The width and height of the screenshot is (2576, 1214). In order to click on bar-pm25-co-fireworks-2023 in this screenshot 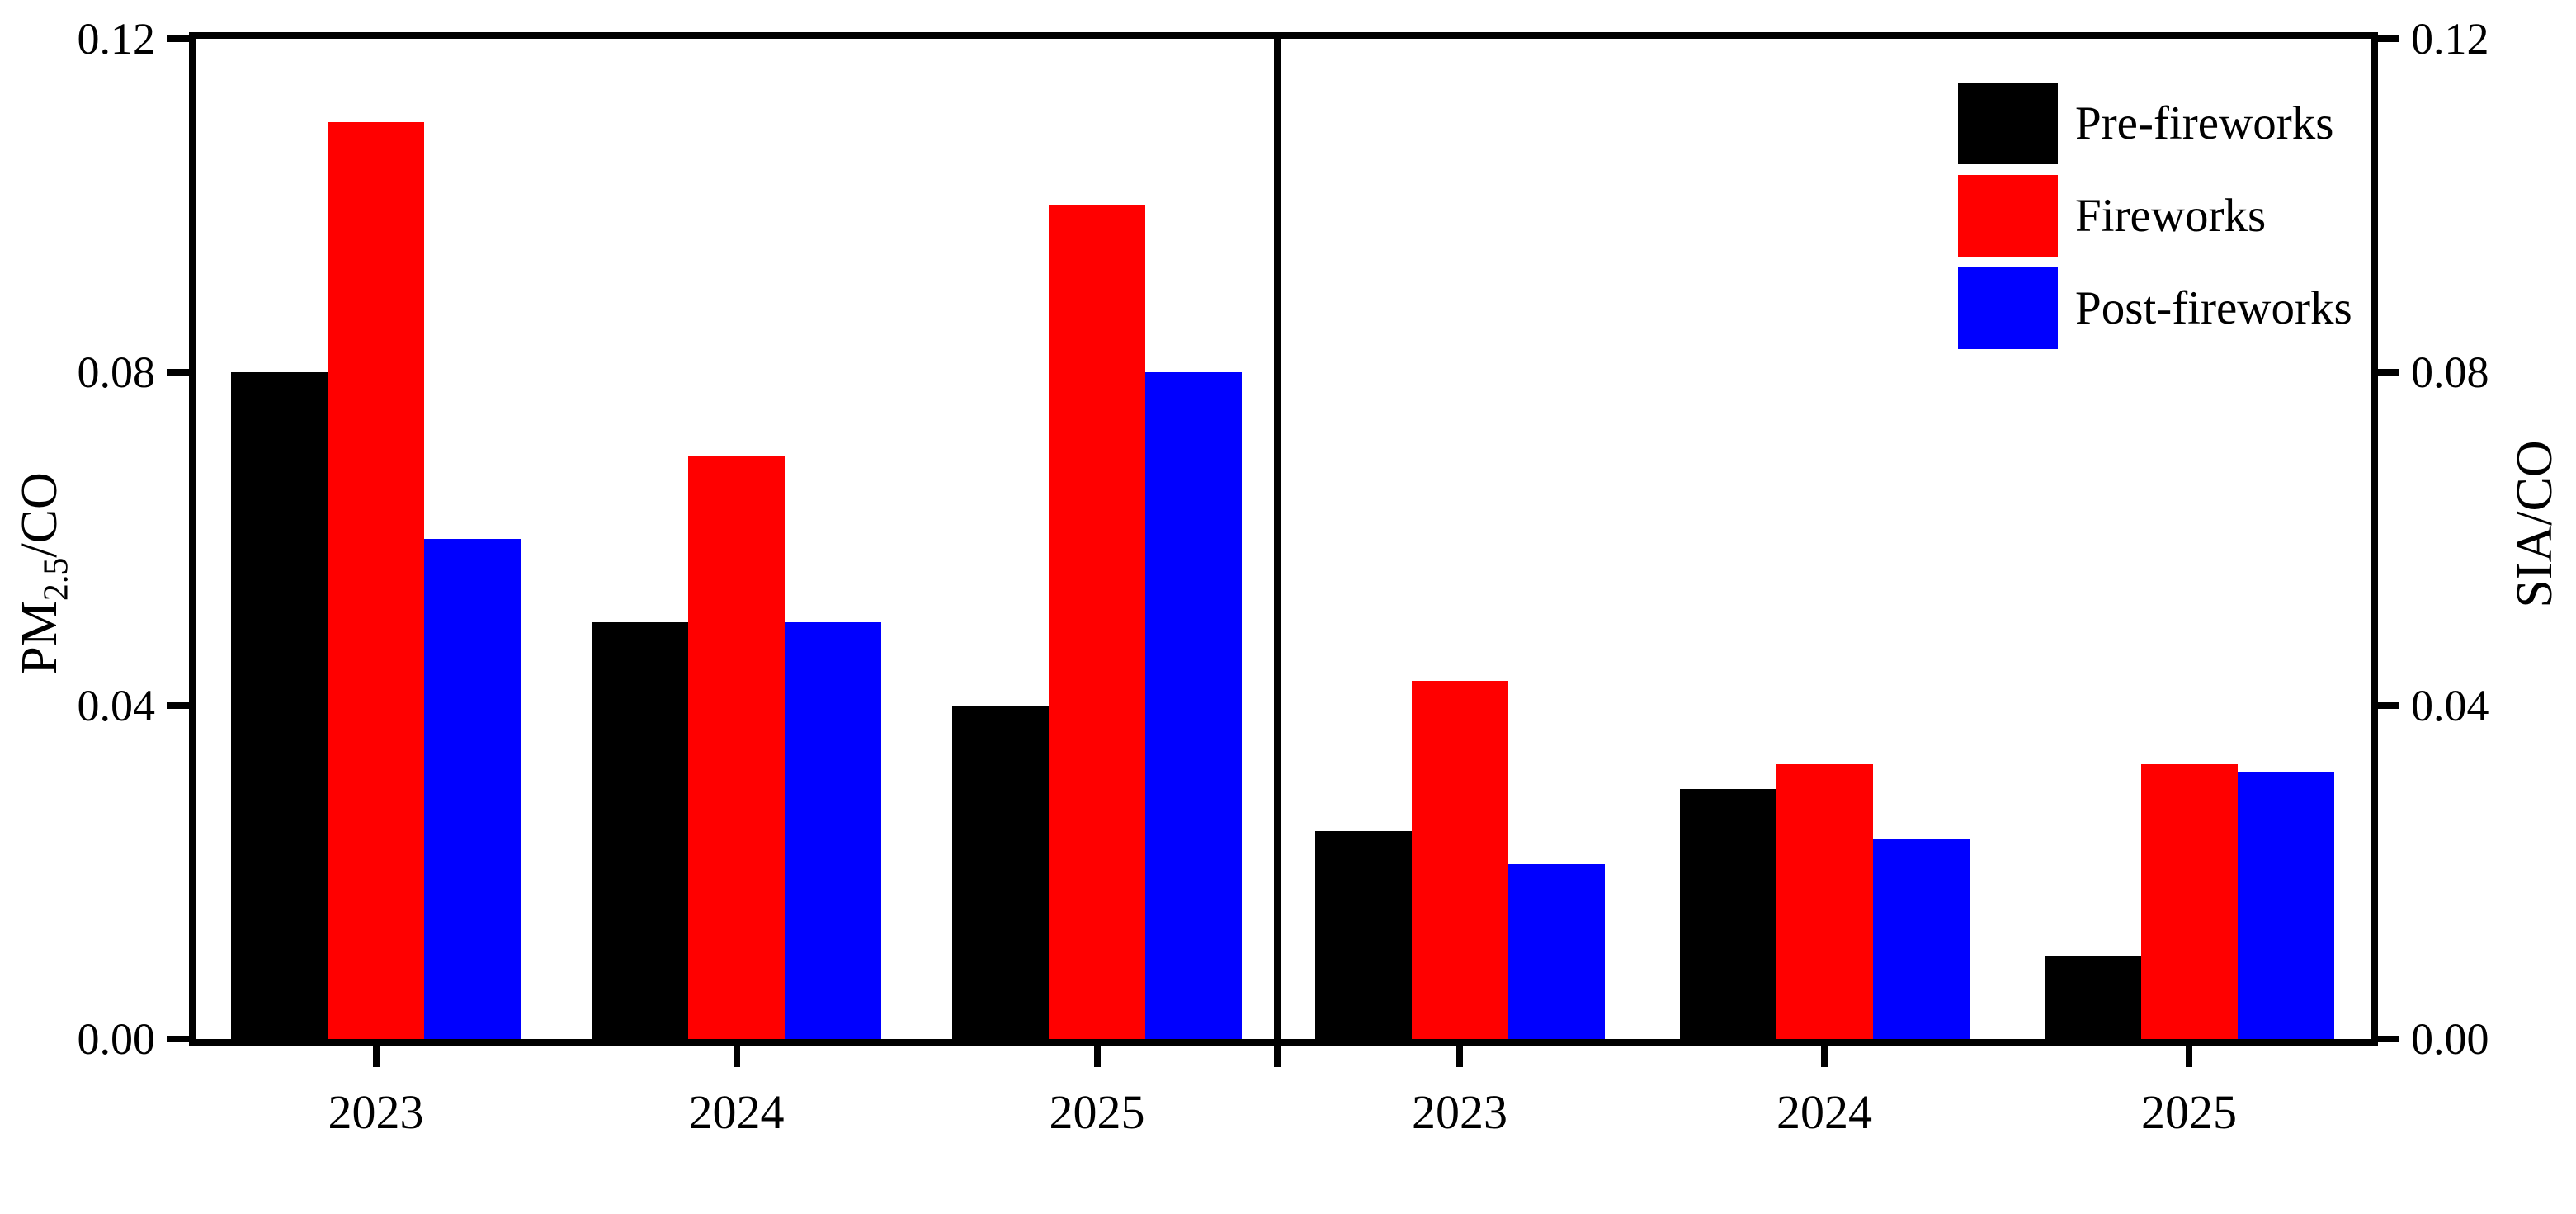, I will do `click(376, 580)`.